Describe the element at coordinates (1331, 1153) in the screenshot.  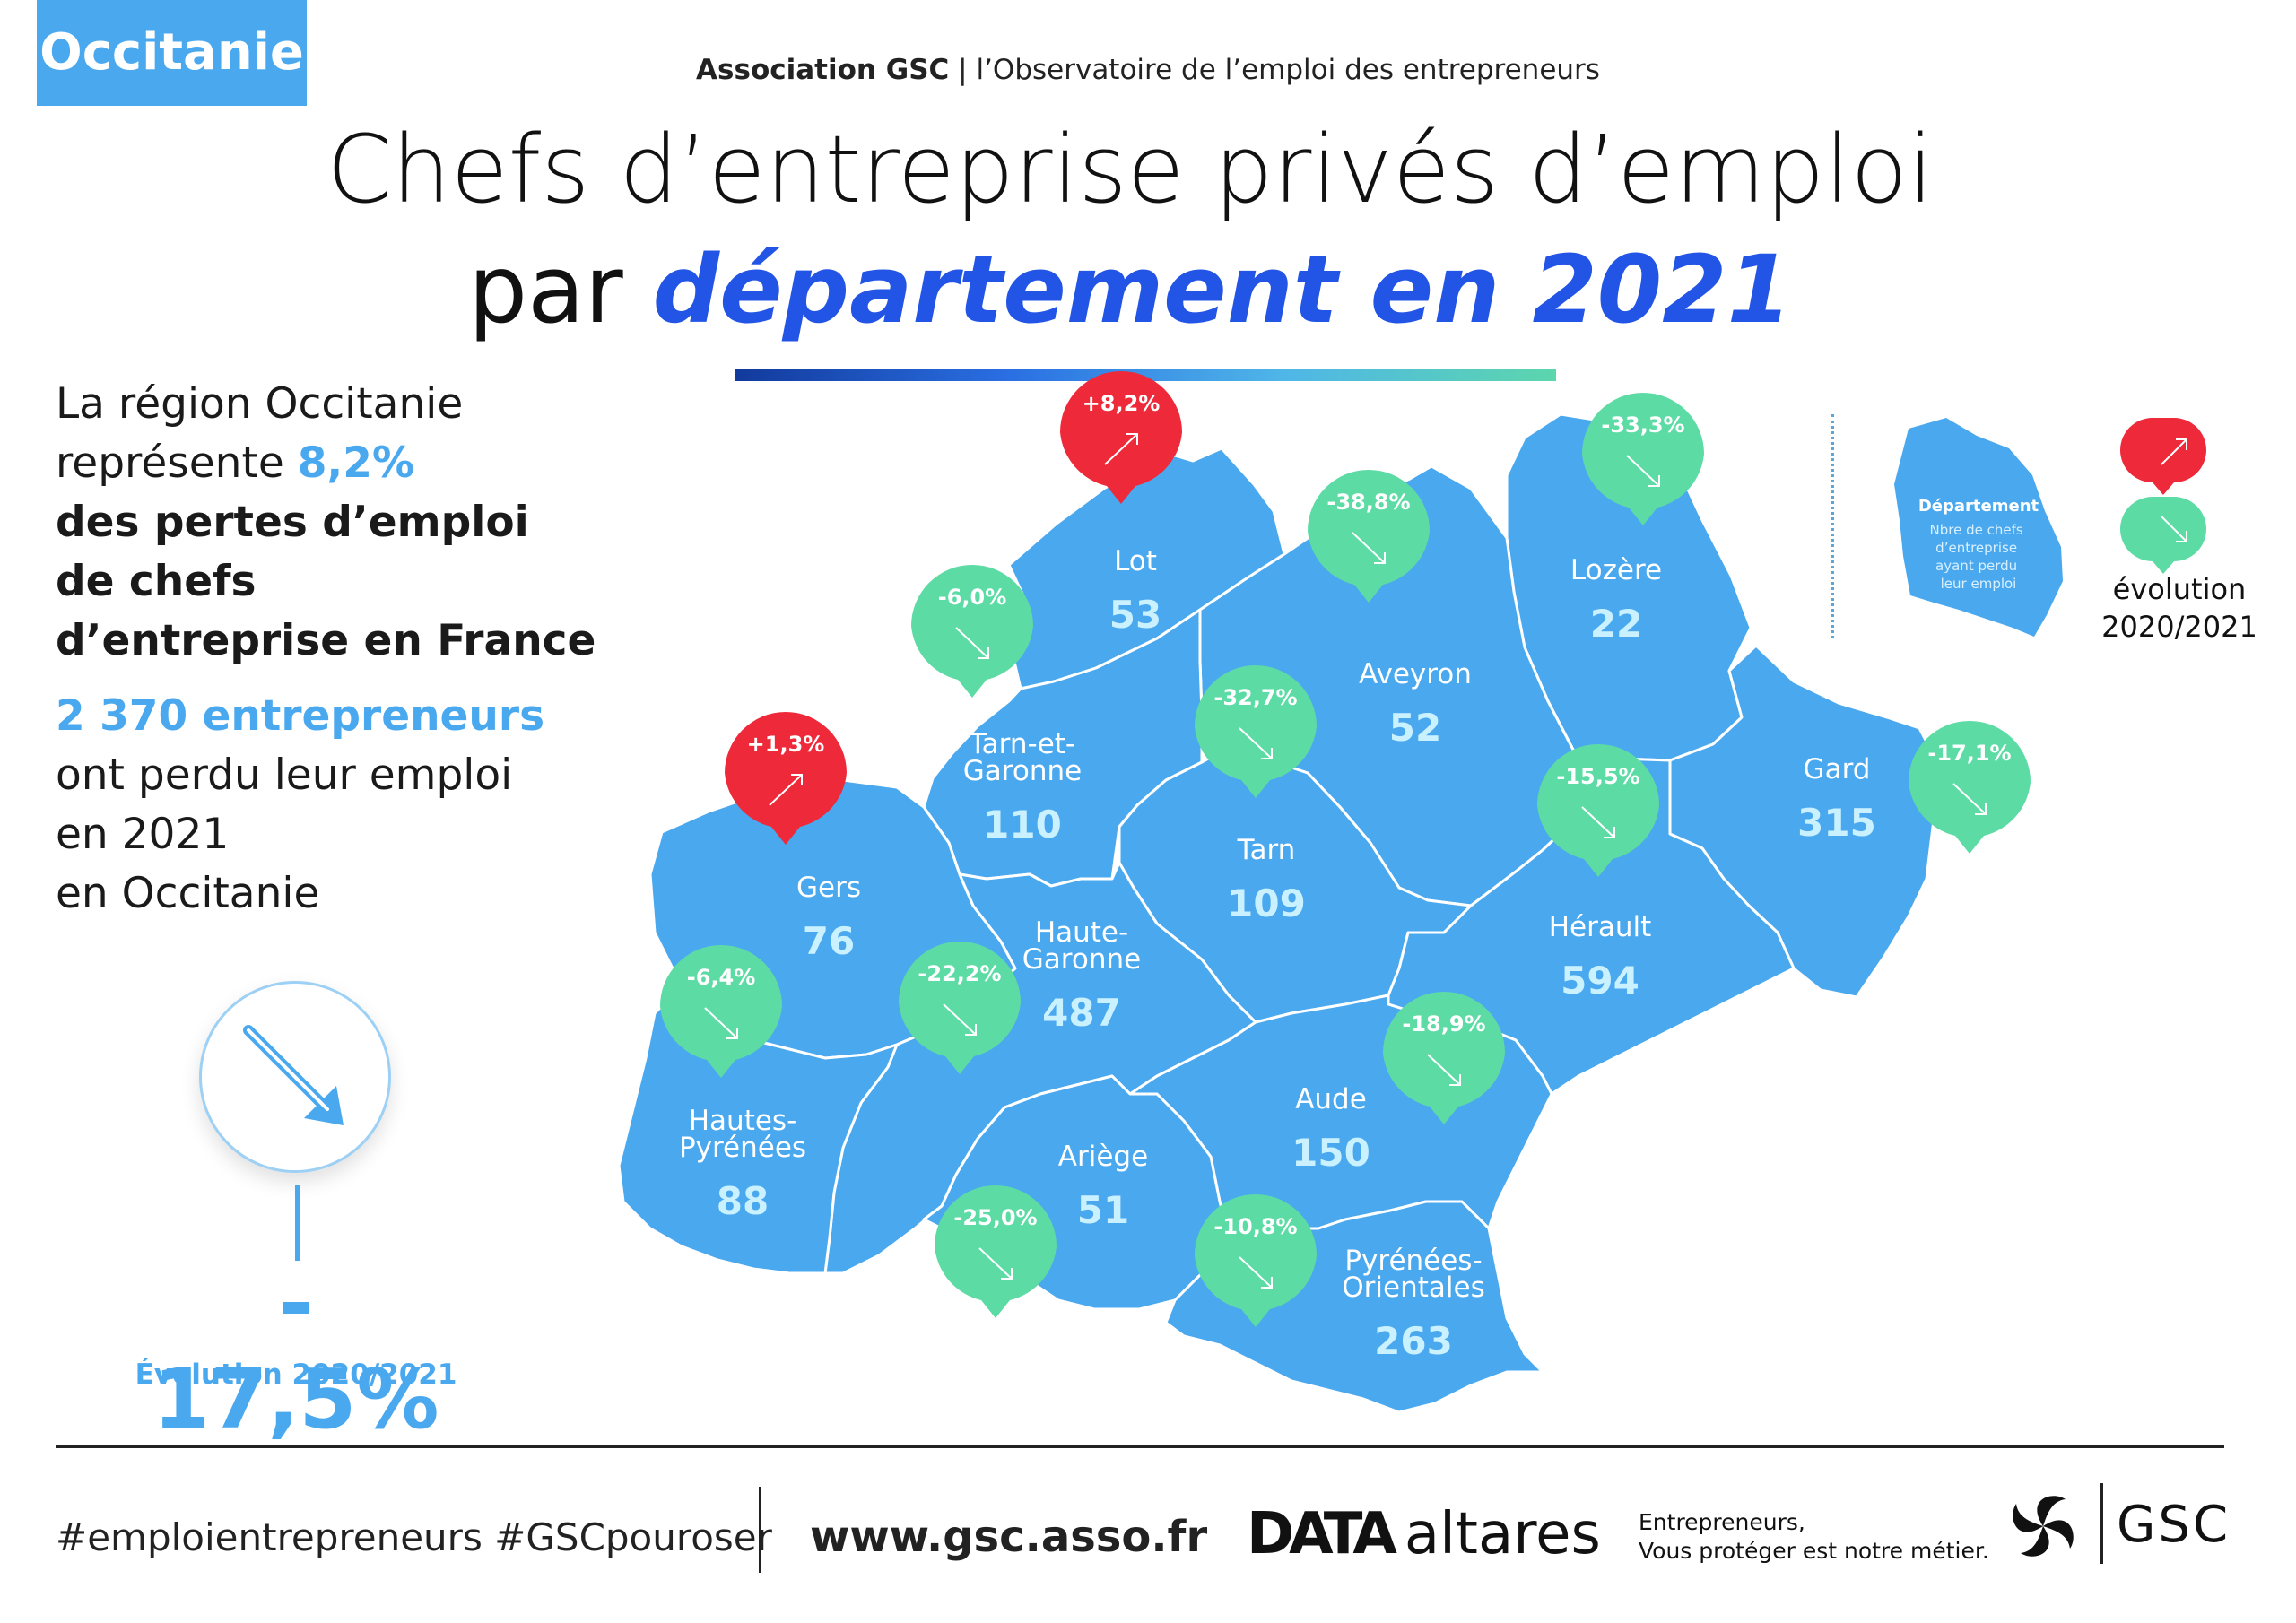
I see `dept-value-aude: 150` at that location.